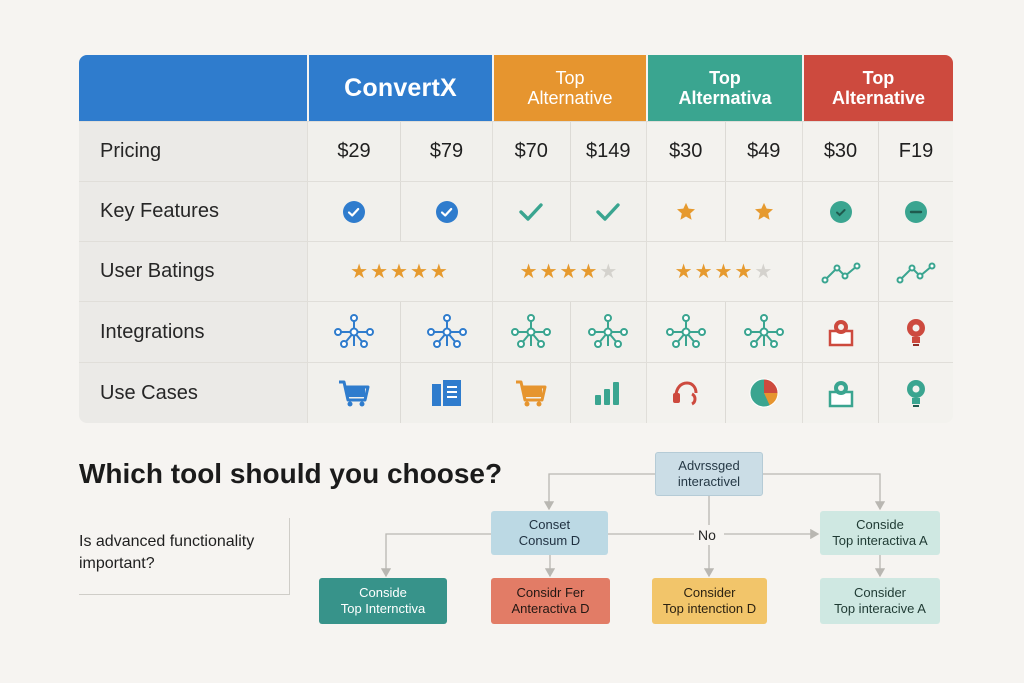 The image size is (1024, 683). Describe the element at coordinates (725, 98) in the screenshot. I see `header-line2: Alternativa` at that location.